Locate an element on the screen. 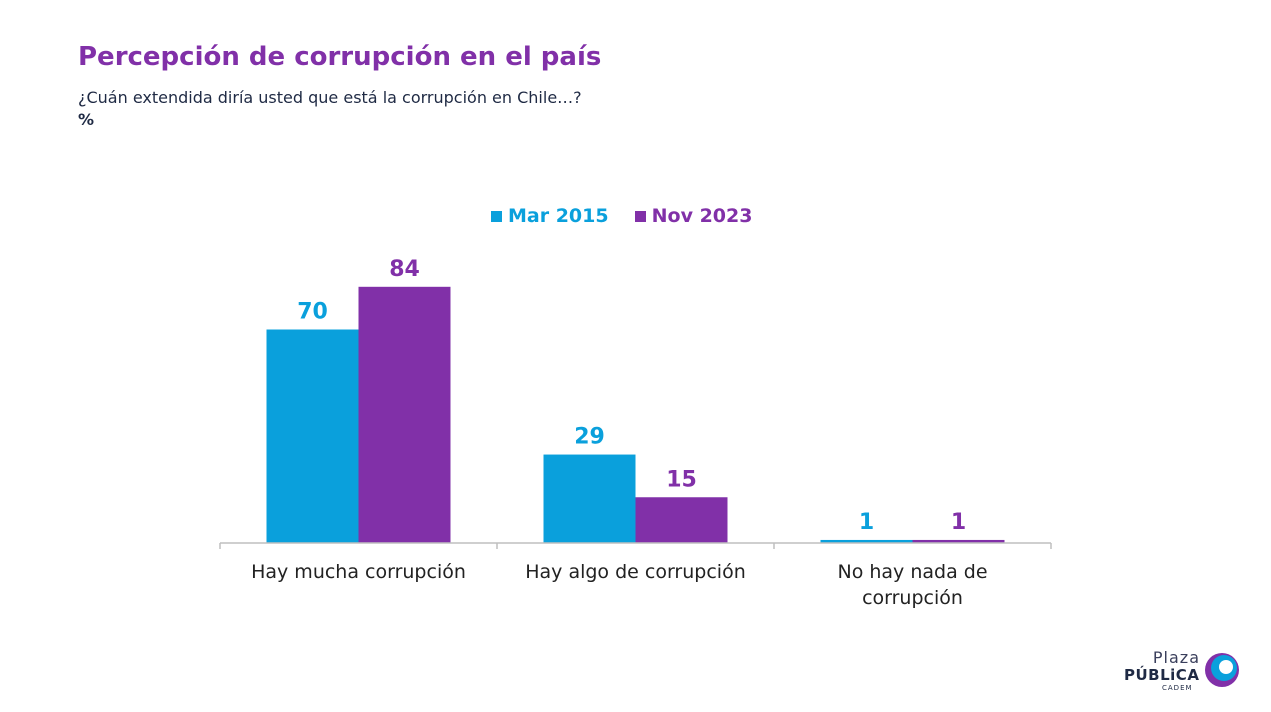 The image size is (1271, 712). category-label-3-line-2: corrupción is located at coordinates (912, 598).